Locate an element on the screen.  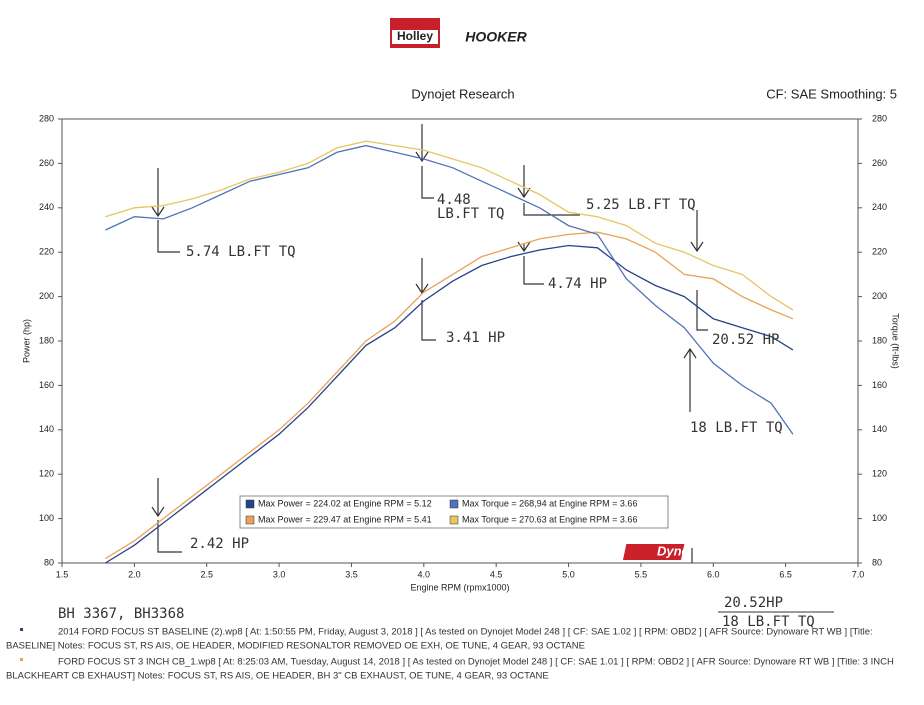
y-tick-label: 200 is located at coordinates (46, 296).